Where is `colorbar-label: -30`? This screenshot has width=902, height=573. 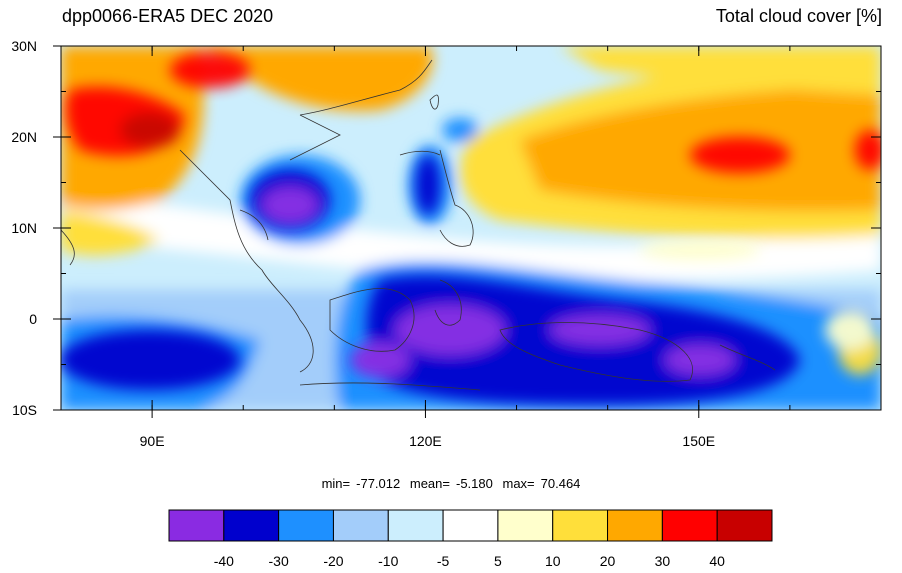 colorbar-label: -30 is located at coordinates (279, 561).